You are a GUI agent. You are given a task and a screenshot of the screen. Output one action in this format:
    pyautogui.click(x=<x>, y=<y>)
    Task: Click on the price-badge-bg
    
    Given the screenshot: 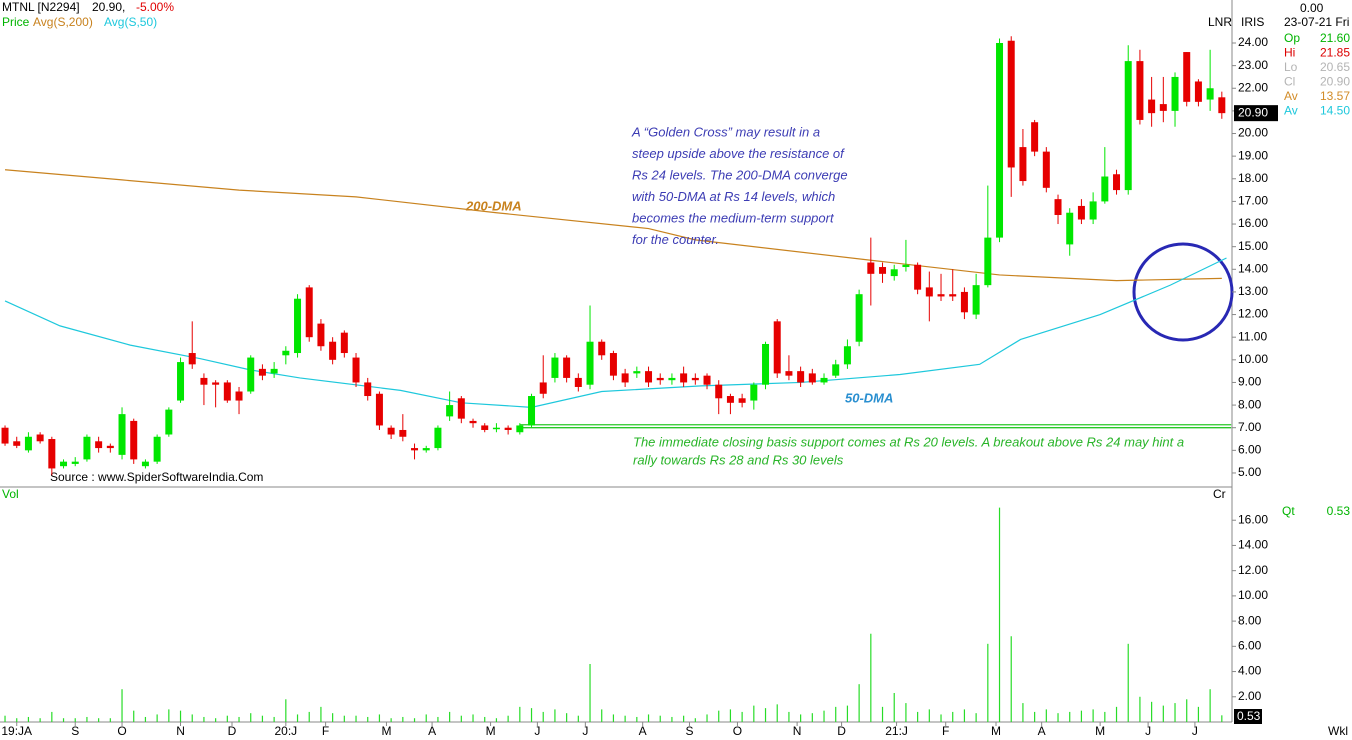 What is the action you would take?
    pyautogui.click(x=1256, y=113)
    